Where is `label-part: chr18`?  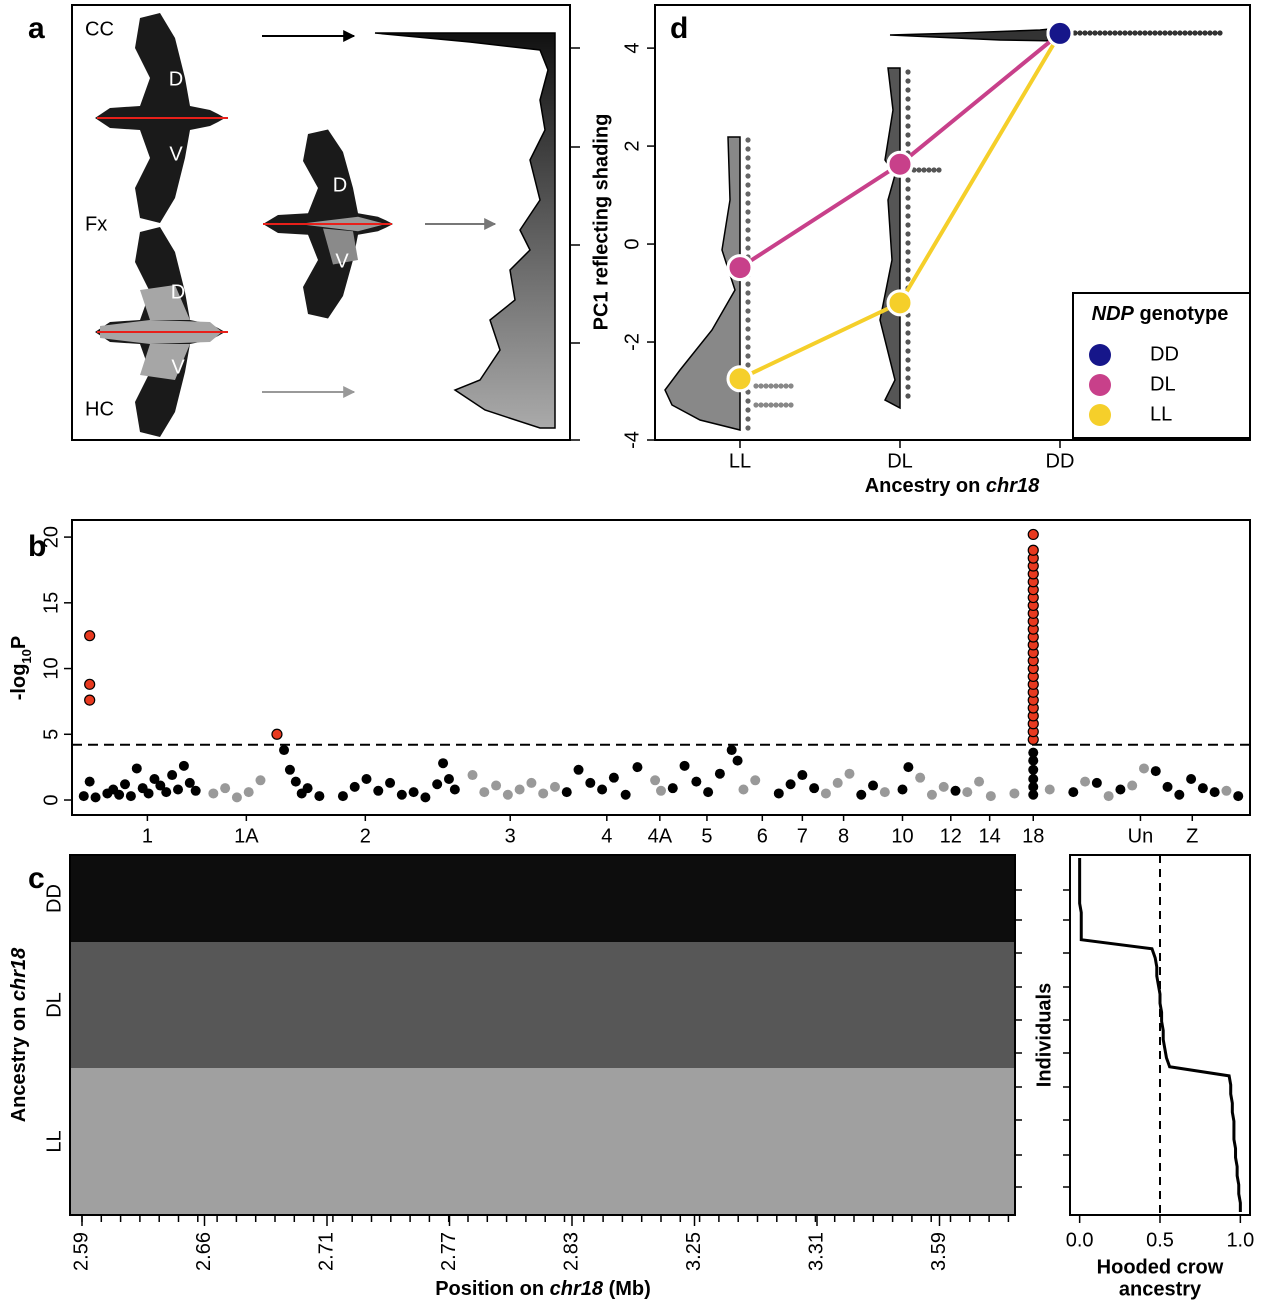
label-part: chr18 is located at coordinates (1013, 486).